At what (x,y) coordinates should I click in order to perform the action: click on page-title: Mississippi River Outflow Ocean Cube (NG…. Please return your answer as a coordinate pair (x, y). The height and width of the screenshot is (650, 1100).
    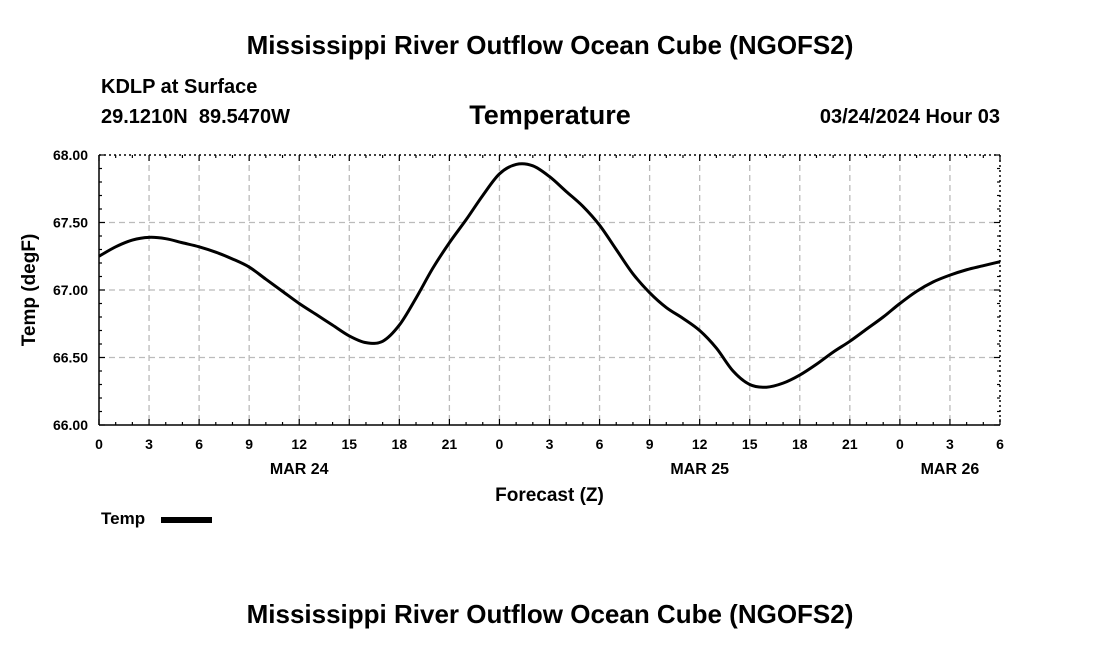
    Looking at the image, I should click on (550, 45).